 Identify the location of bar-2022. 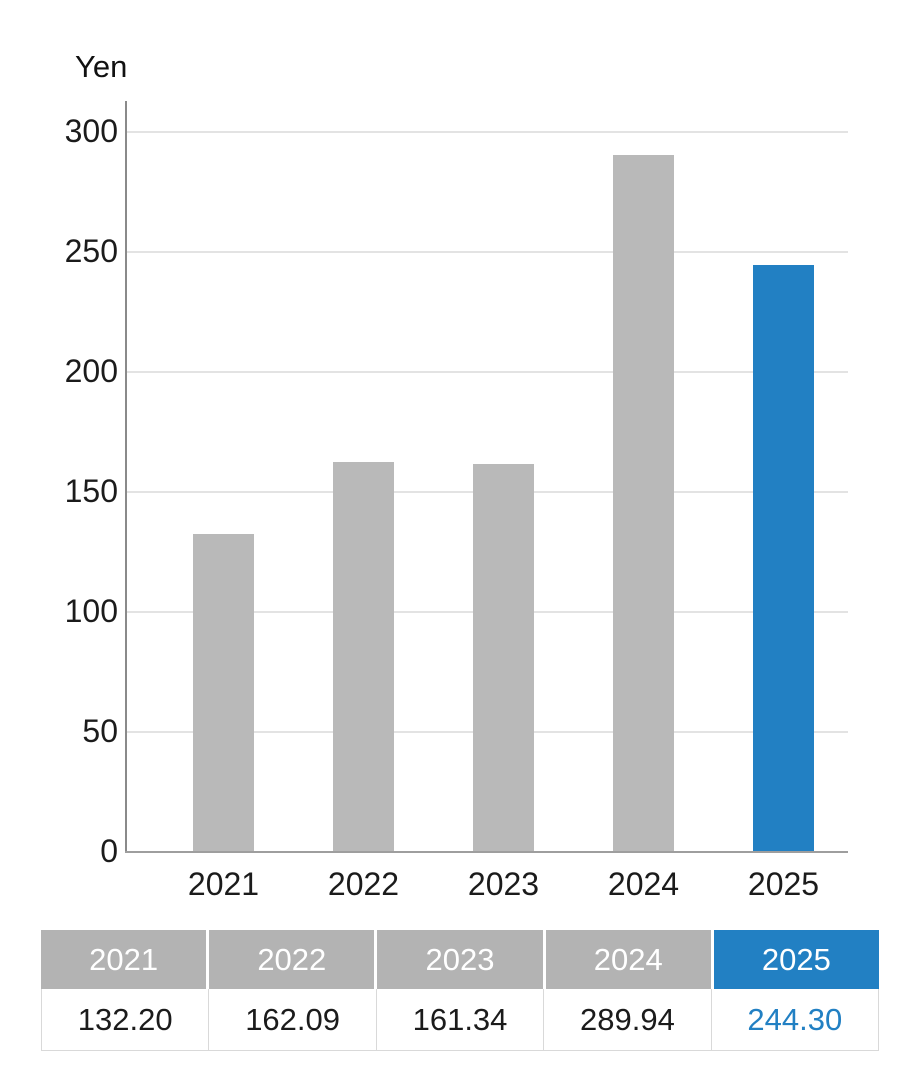
(363, 656).